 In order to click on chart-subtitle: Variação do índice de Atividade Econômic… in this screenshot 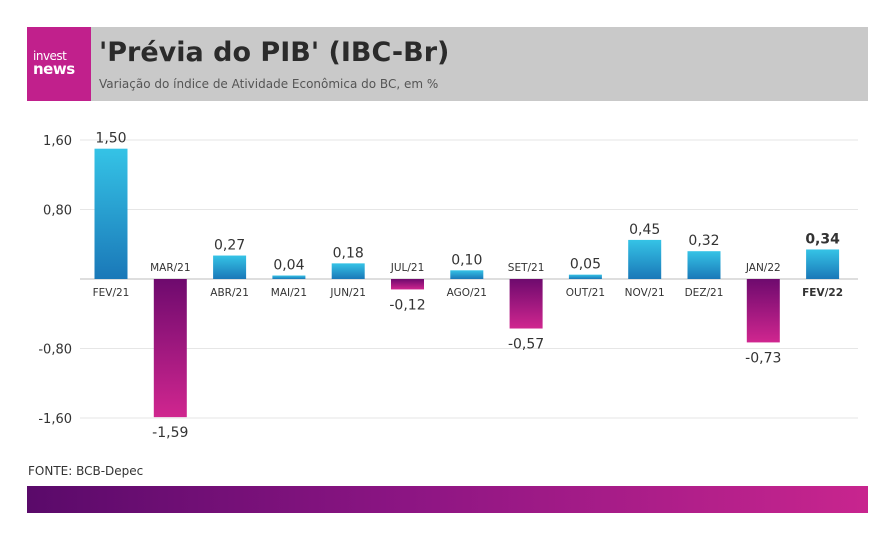, I will do `click(269, 84)`.